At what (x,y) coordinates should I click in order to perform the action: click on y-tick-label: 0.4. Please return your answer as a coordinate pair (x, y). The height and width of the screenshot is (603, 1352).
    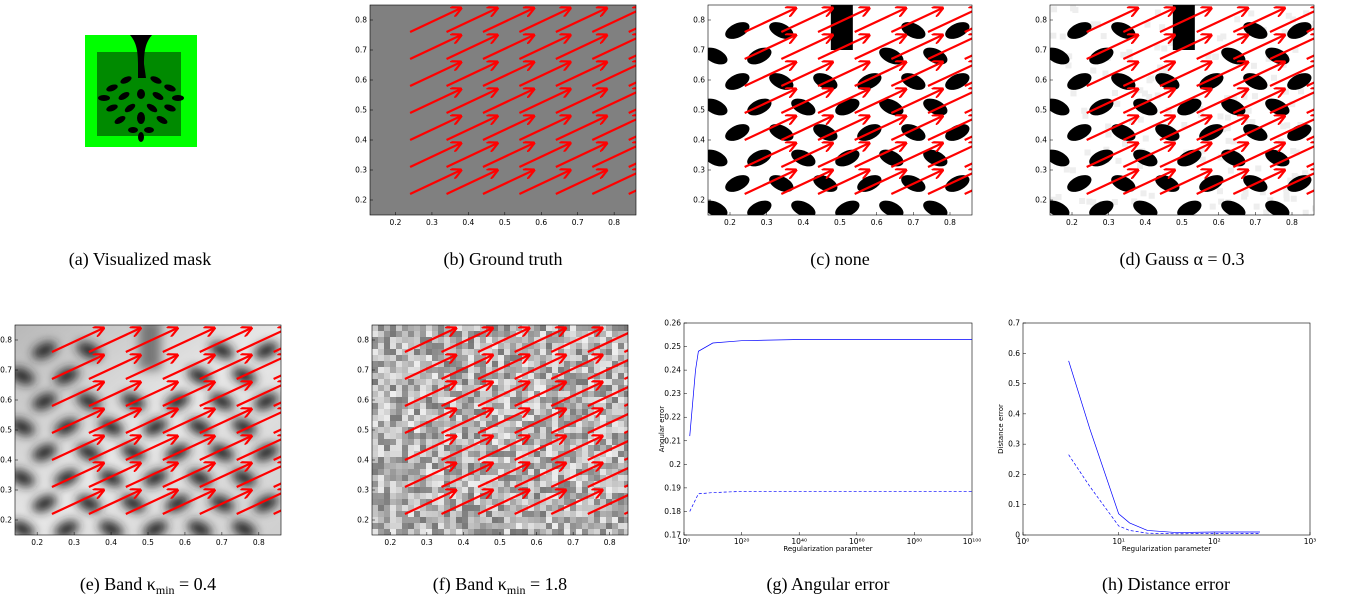
    Looking at the image, I should click on (361, 140).